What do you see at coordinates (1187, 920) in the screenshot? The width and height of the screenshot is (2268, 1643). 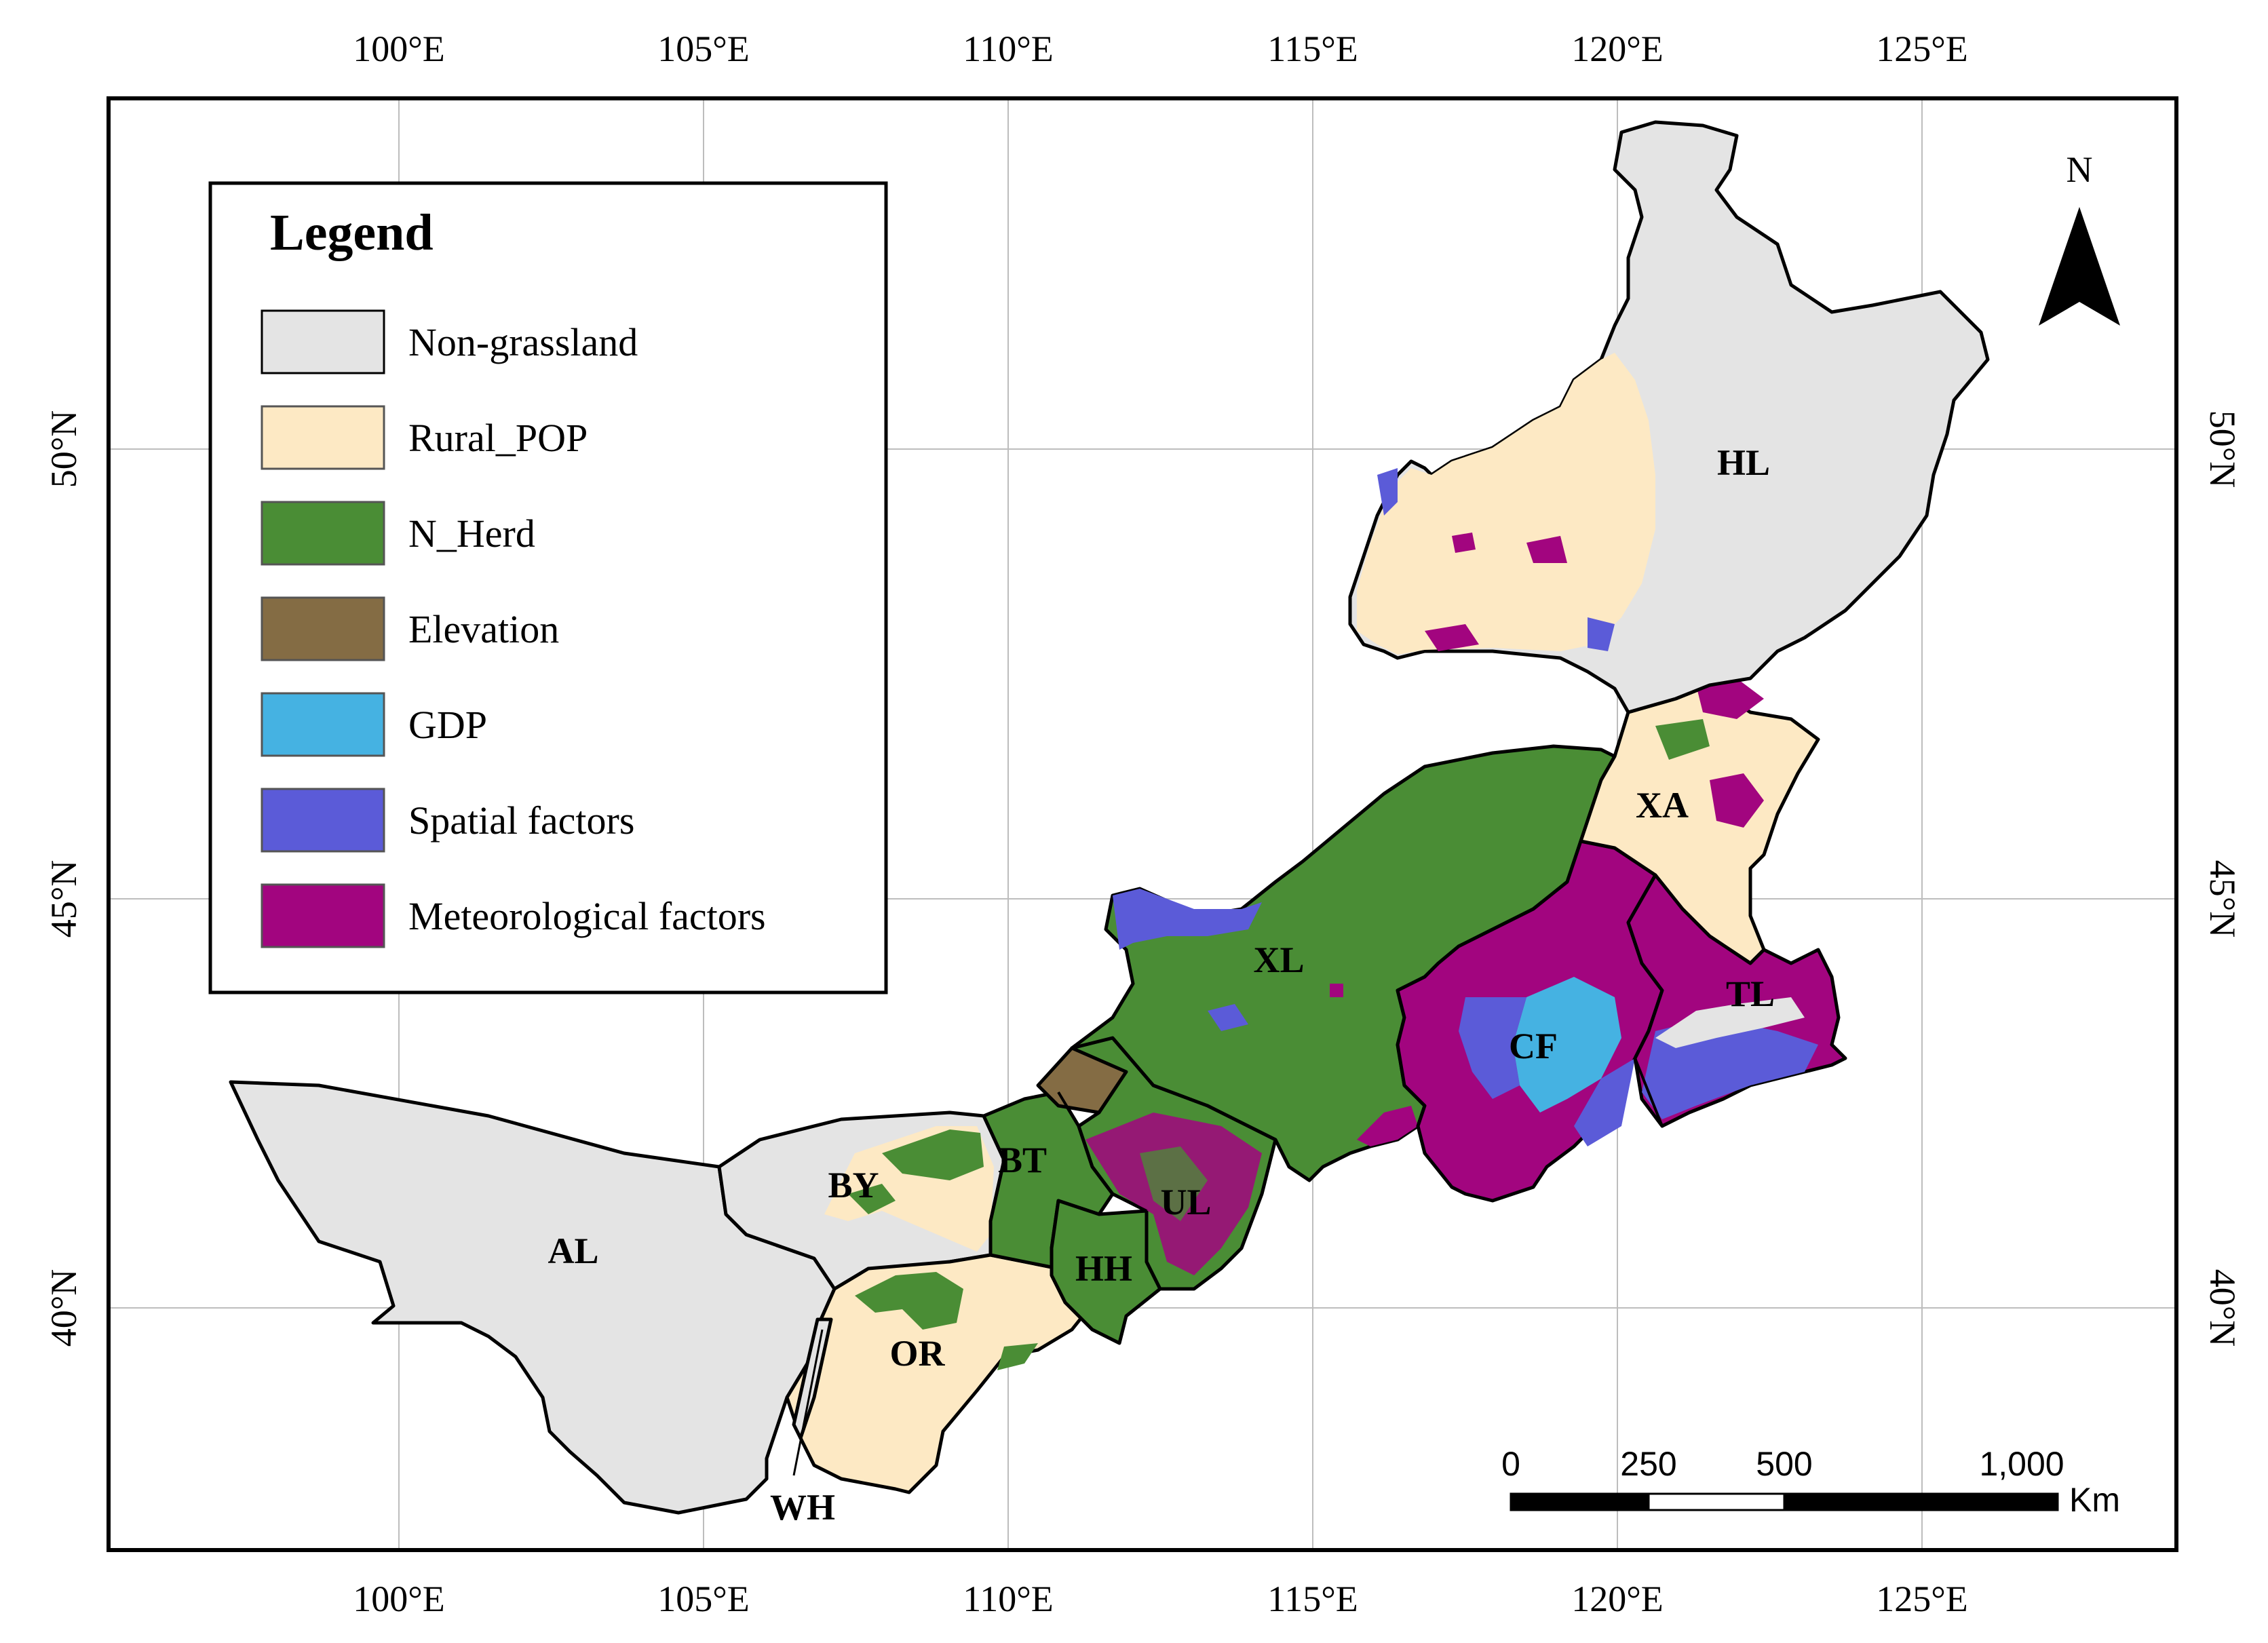 I see `xl-spatial` at bounding box center [1187, 920].